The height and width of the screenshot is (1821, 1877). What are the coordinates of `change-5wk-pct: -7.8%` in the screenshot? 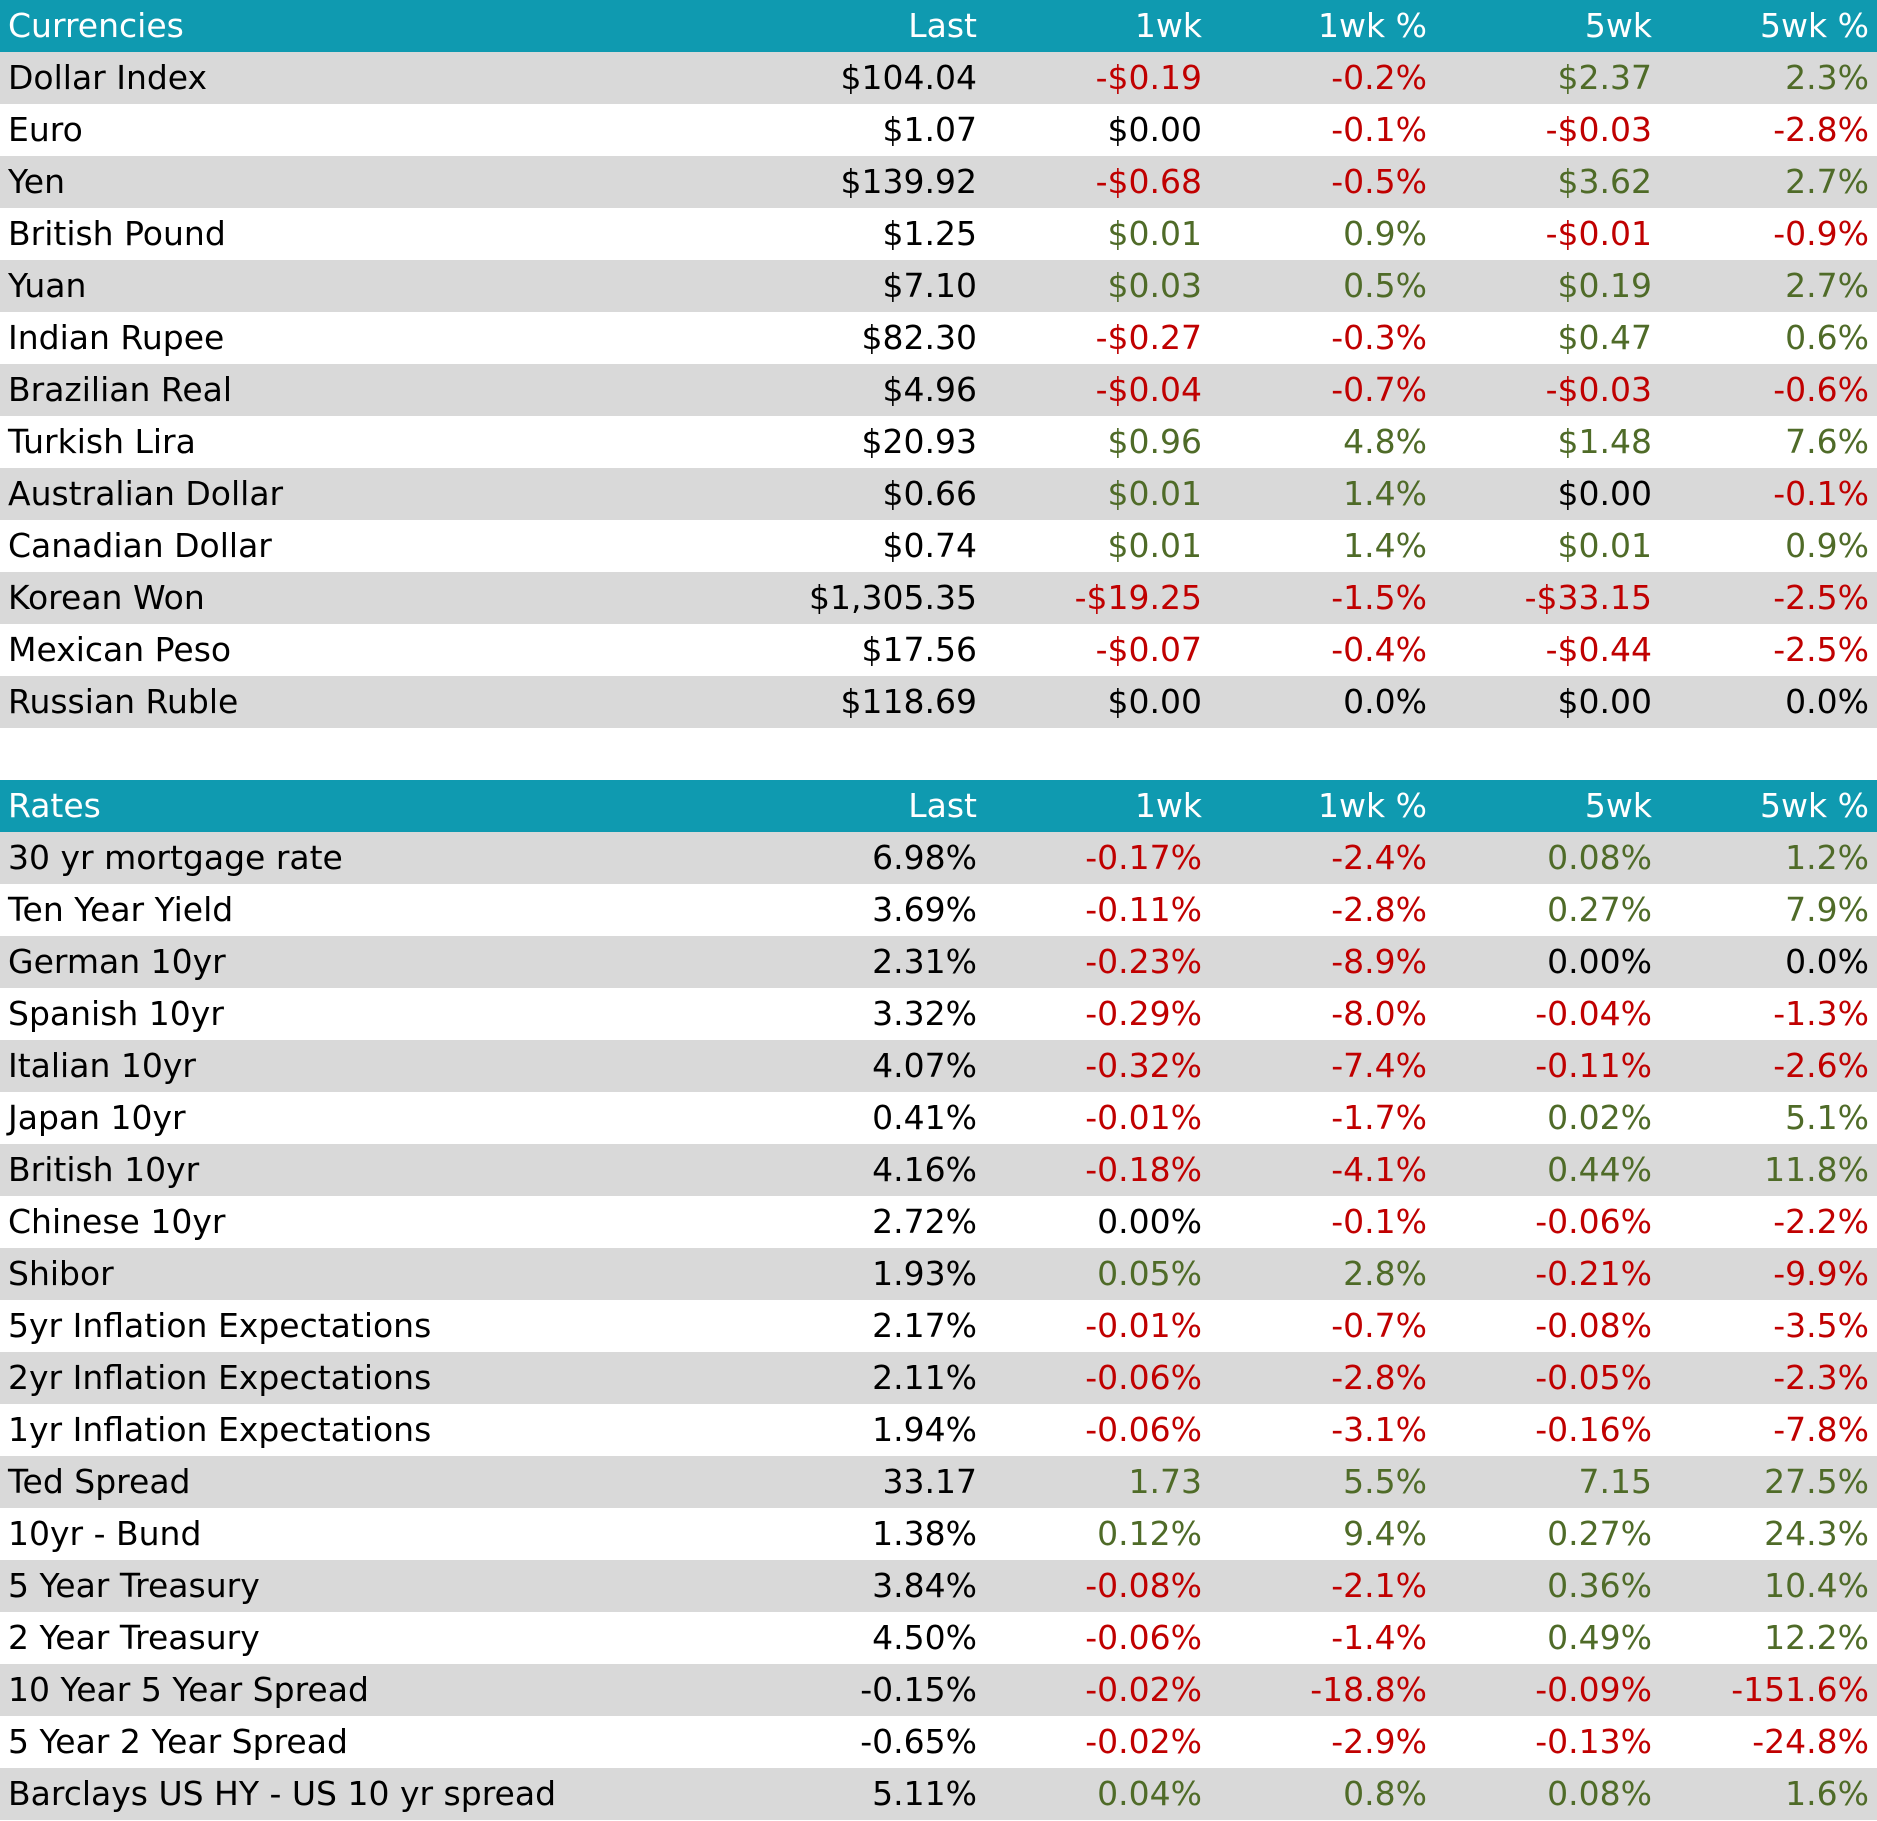 It's located at (1768, 1430).